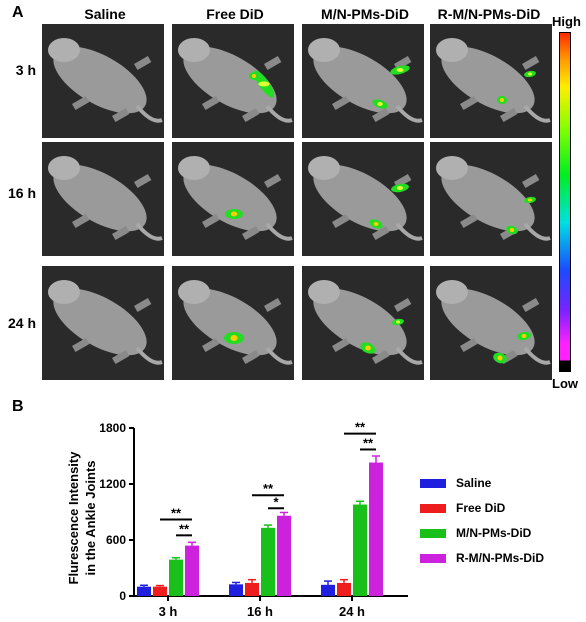 The image size is (586, 622). What do you see at coordinates (18, 406) in the screenshot?
I see `panel-b-letter: B` at bounding box center [18, 406].